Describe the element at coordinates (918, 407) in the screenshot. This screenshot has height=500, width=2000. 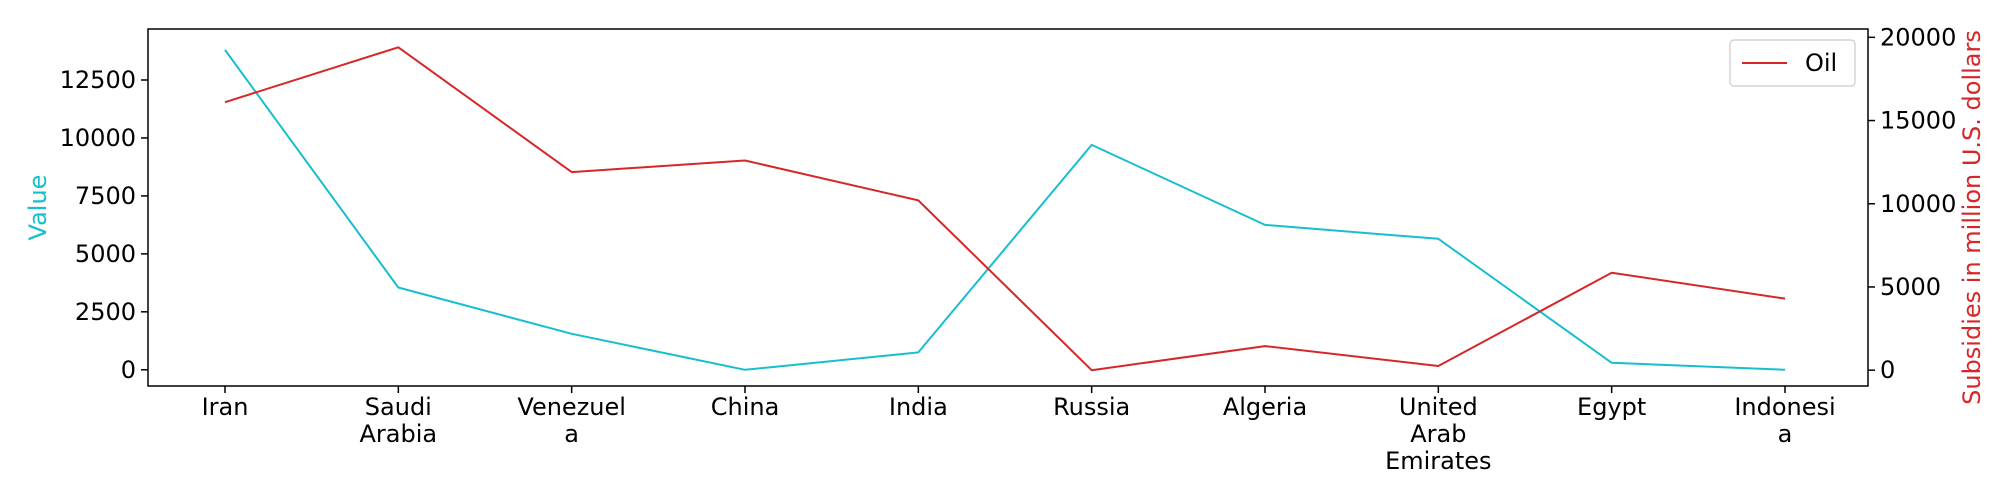
I see `x-tick-label: India` at that location.